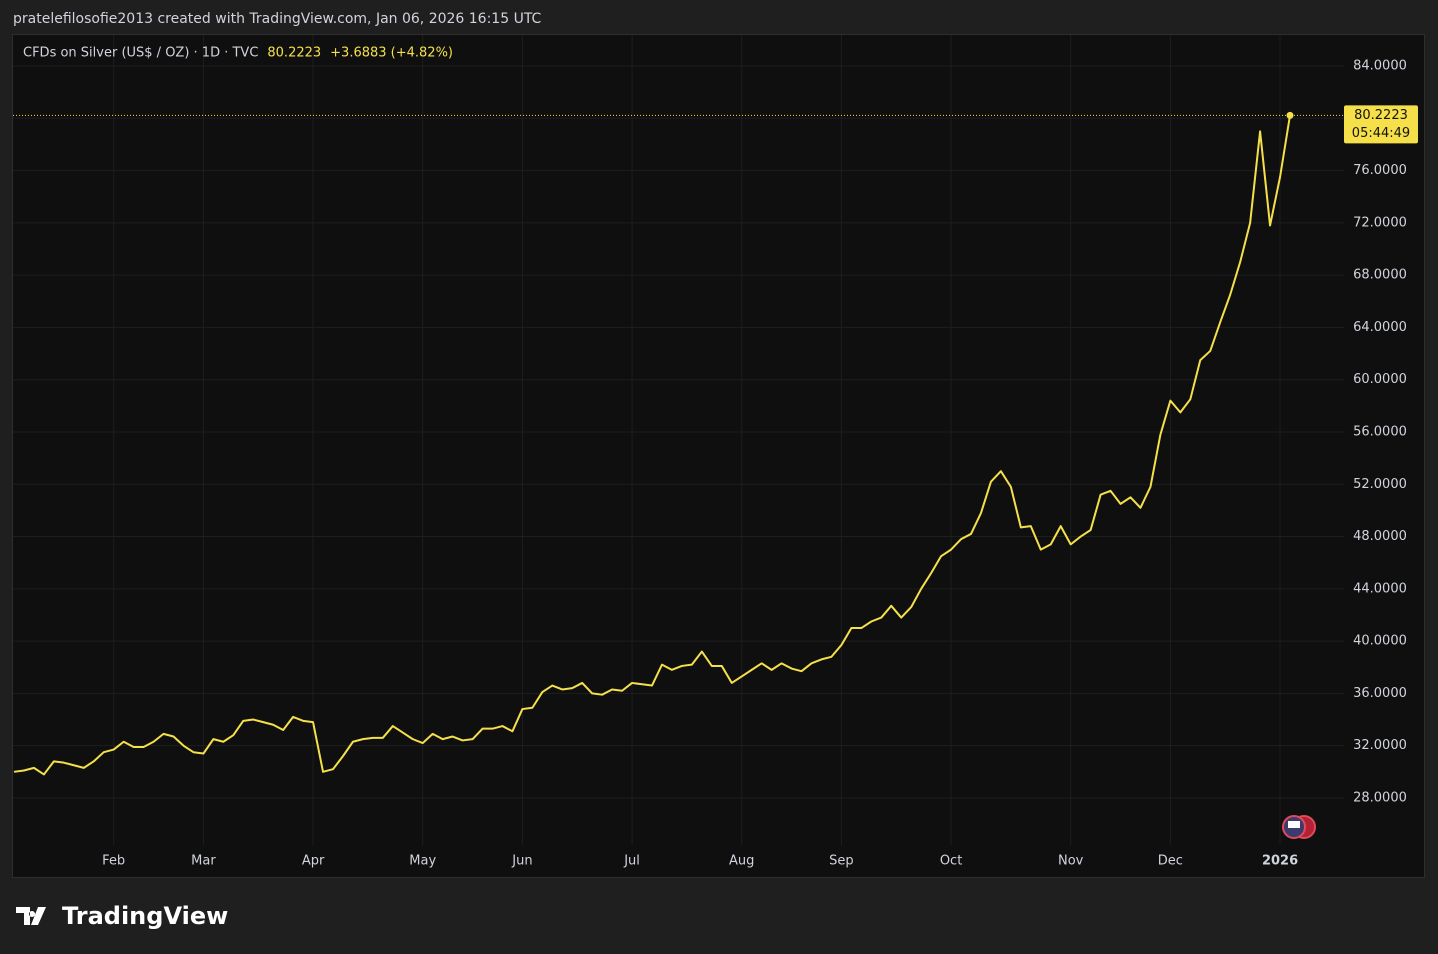  I want to click on event-flags, so click(1299, 827).